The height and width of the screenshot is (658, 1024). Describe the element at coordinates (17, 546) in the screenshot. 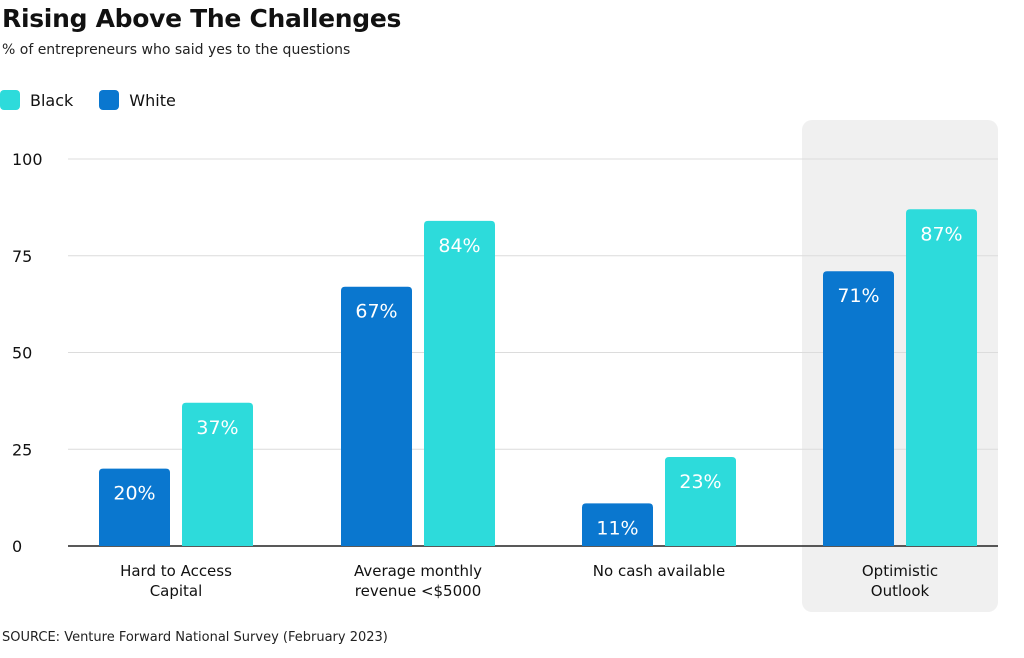

I see `y-tick-label: 0` at that location.